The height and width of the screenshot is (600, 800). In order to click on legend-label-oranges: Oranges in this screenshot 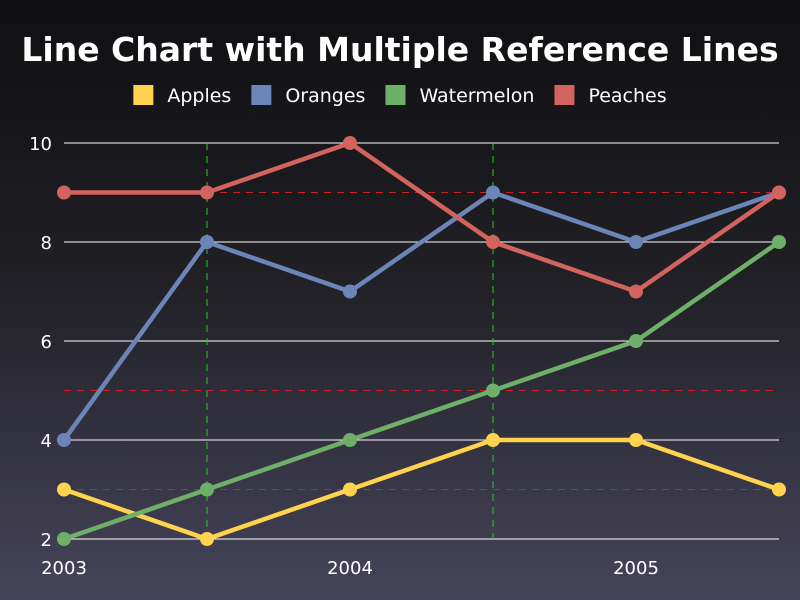, I will do `click(325, 96)`.